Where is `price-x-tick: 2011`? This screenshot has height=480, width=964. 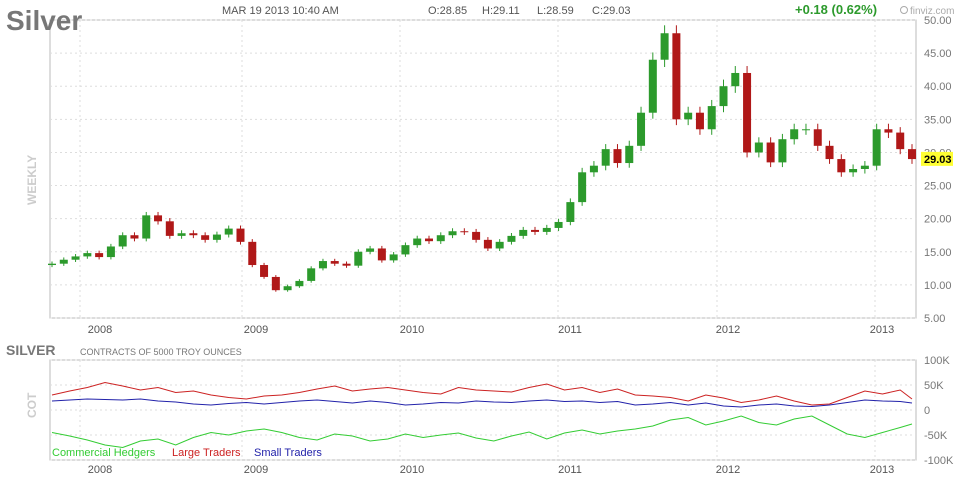
price-x-tick: 2011 is located at coordinates (570, 330).